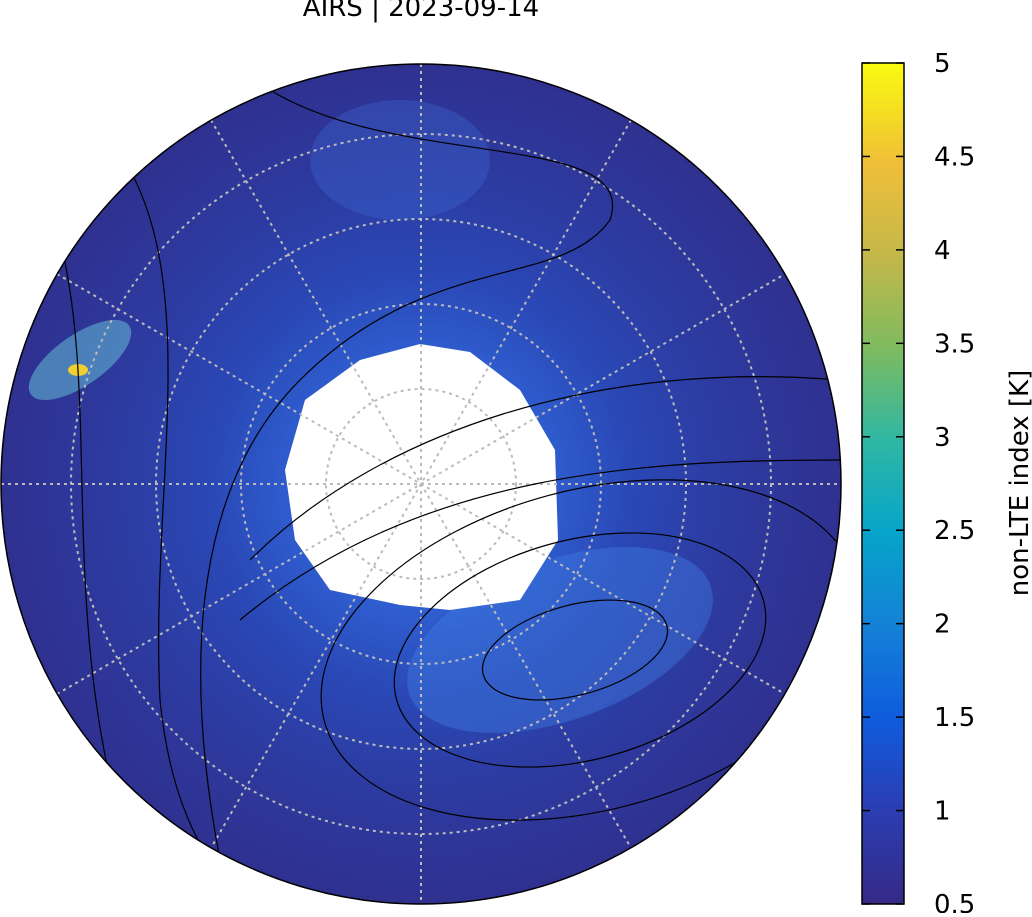  I want to click on colorbar-tick-label: 3.5, so click(954, 344).